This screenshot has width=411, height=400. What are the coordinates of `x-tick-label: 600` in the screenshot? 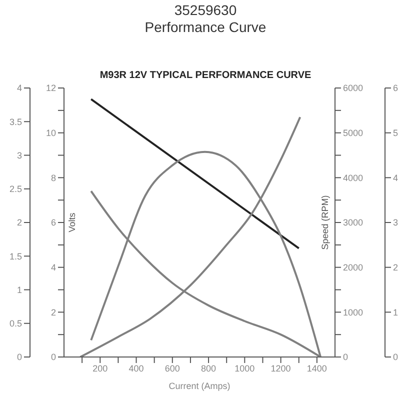 It's located at (172, 368).